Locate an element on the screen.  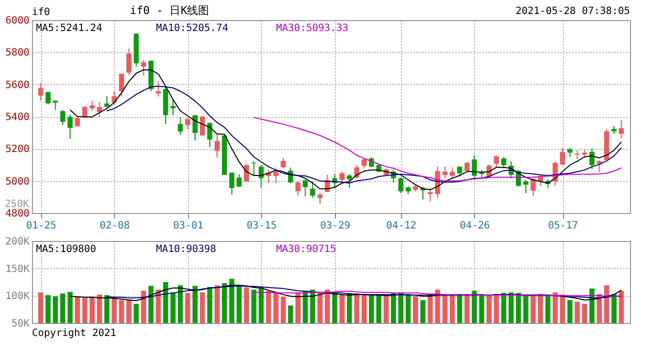
chart-title: if0 - 日K线图 is located at coordinates (170, 10).